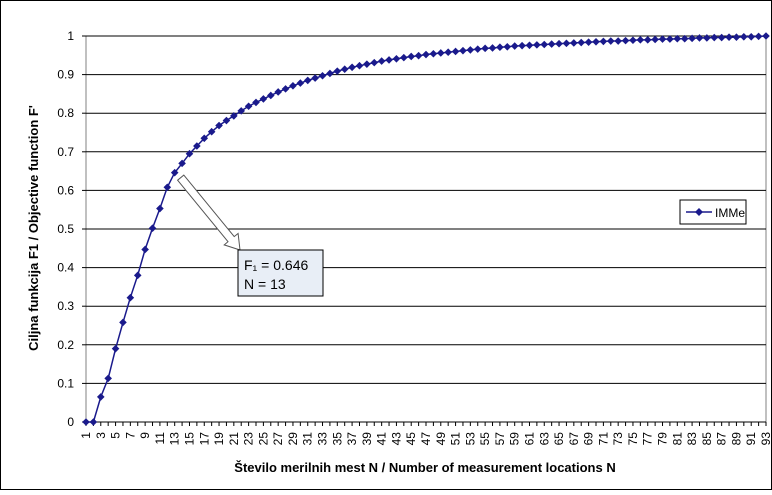 The height and width of the screenshot is (495, 772). What do you see at coordinates (263, 439) in the screenshot?
I see `x-tick-label: 25` at bounding box center [263, 439].